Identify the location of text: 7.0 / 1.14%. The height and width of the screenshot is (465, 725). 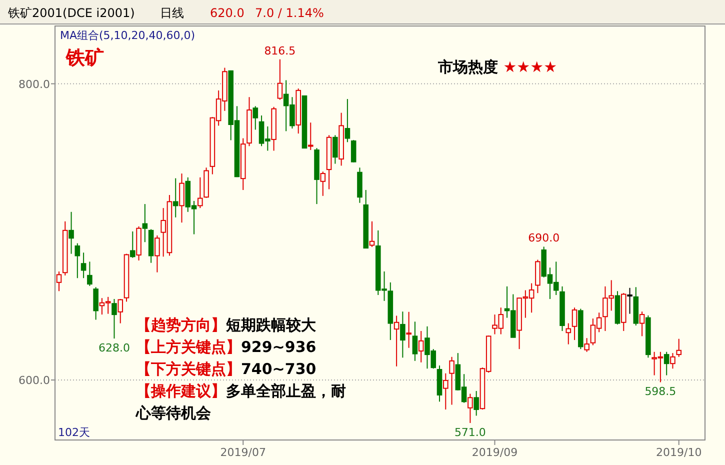
(289, 13).